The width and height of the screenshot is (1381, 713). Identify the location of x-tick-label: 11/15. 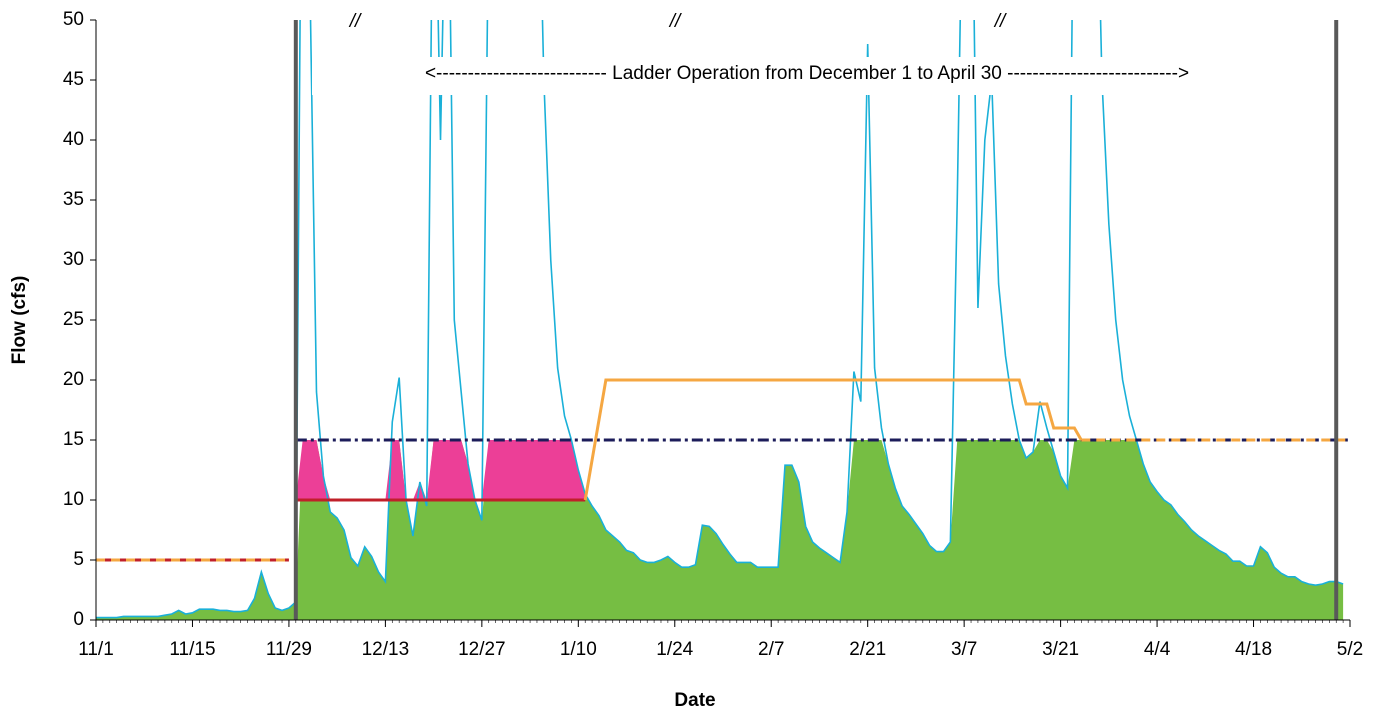
(192, 649).